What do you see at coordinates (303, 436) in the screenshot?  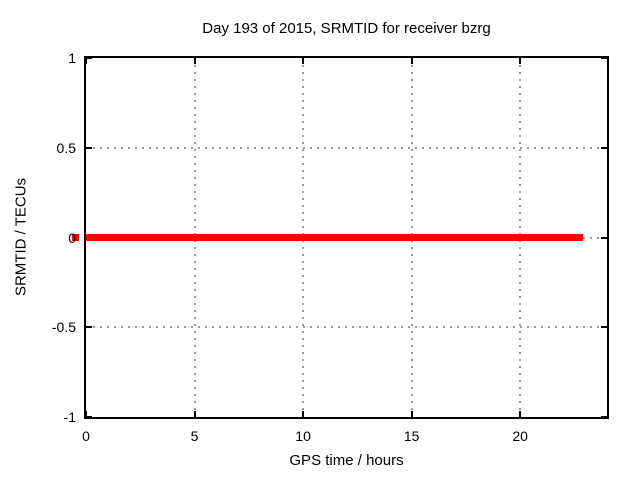 I see `x-tick-label: 10` at bounding box center [303, 436].